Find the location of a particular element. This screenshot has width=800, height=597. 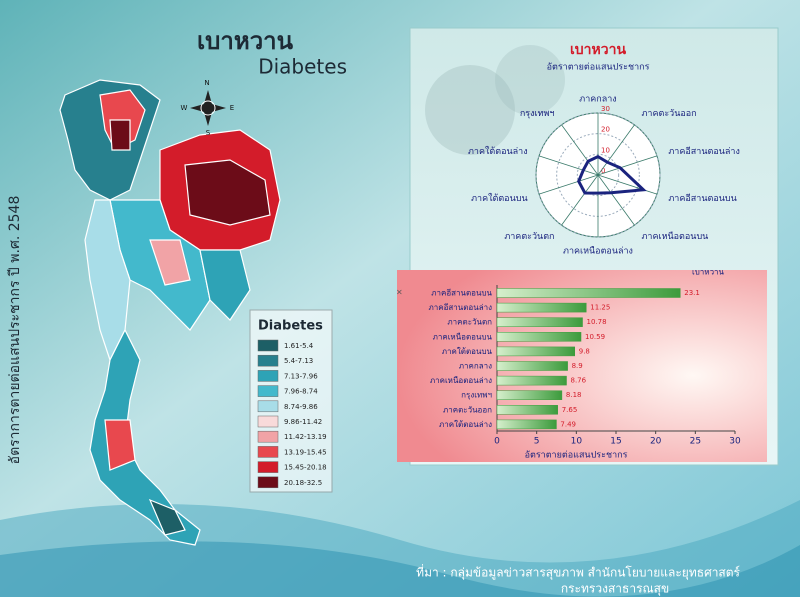

source-line2: กระทรวงสาธารณสุข is located at coordinates (615, 589).